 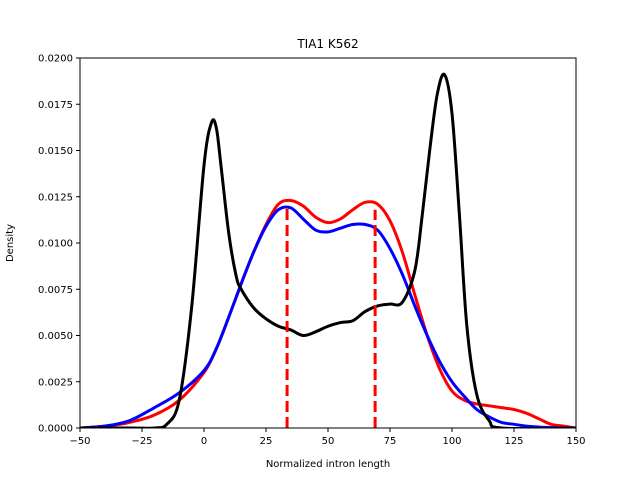 What do you see at coordinates (55, 105) in the screenshot?
I see `y-tick-label: 0.0175` at bounding box center [55, 105].